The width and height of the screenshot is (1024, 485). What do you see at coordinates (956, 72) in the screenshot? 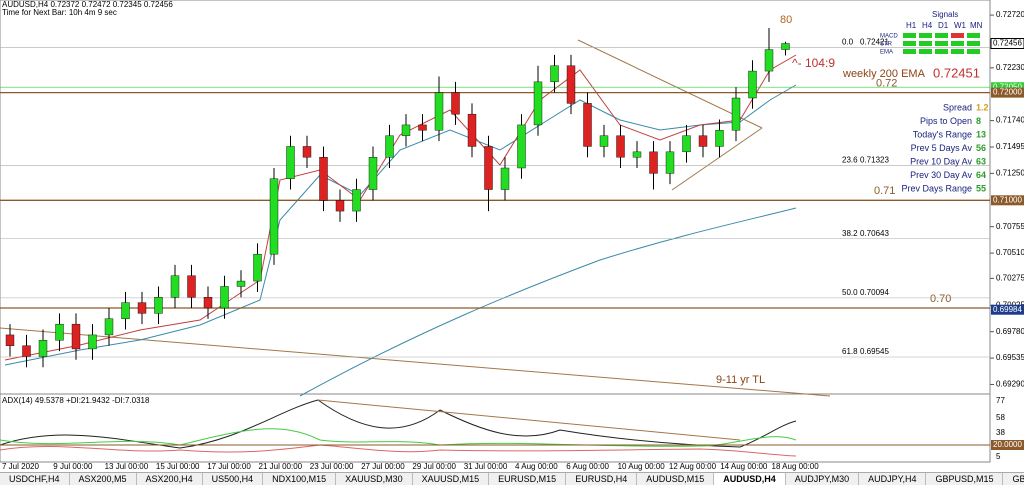
I see `ema-value: 0.72451` at bounding box center [956, 72].